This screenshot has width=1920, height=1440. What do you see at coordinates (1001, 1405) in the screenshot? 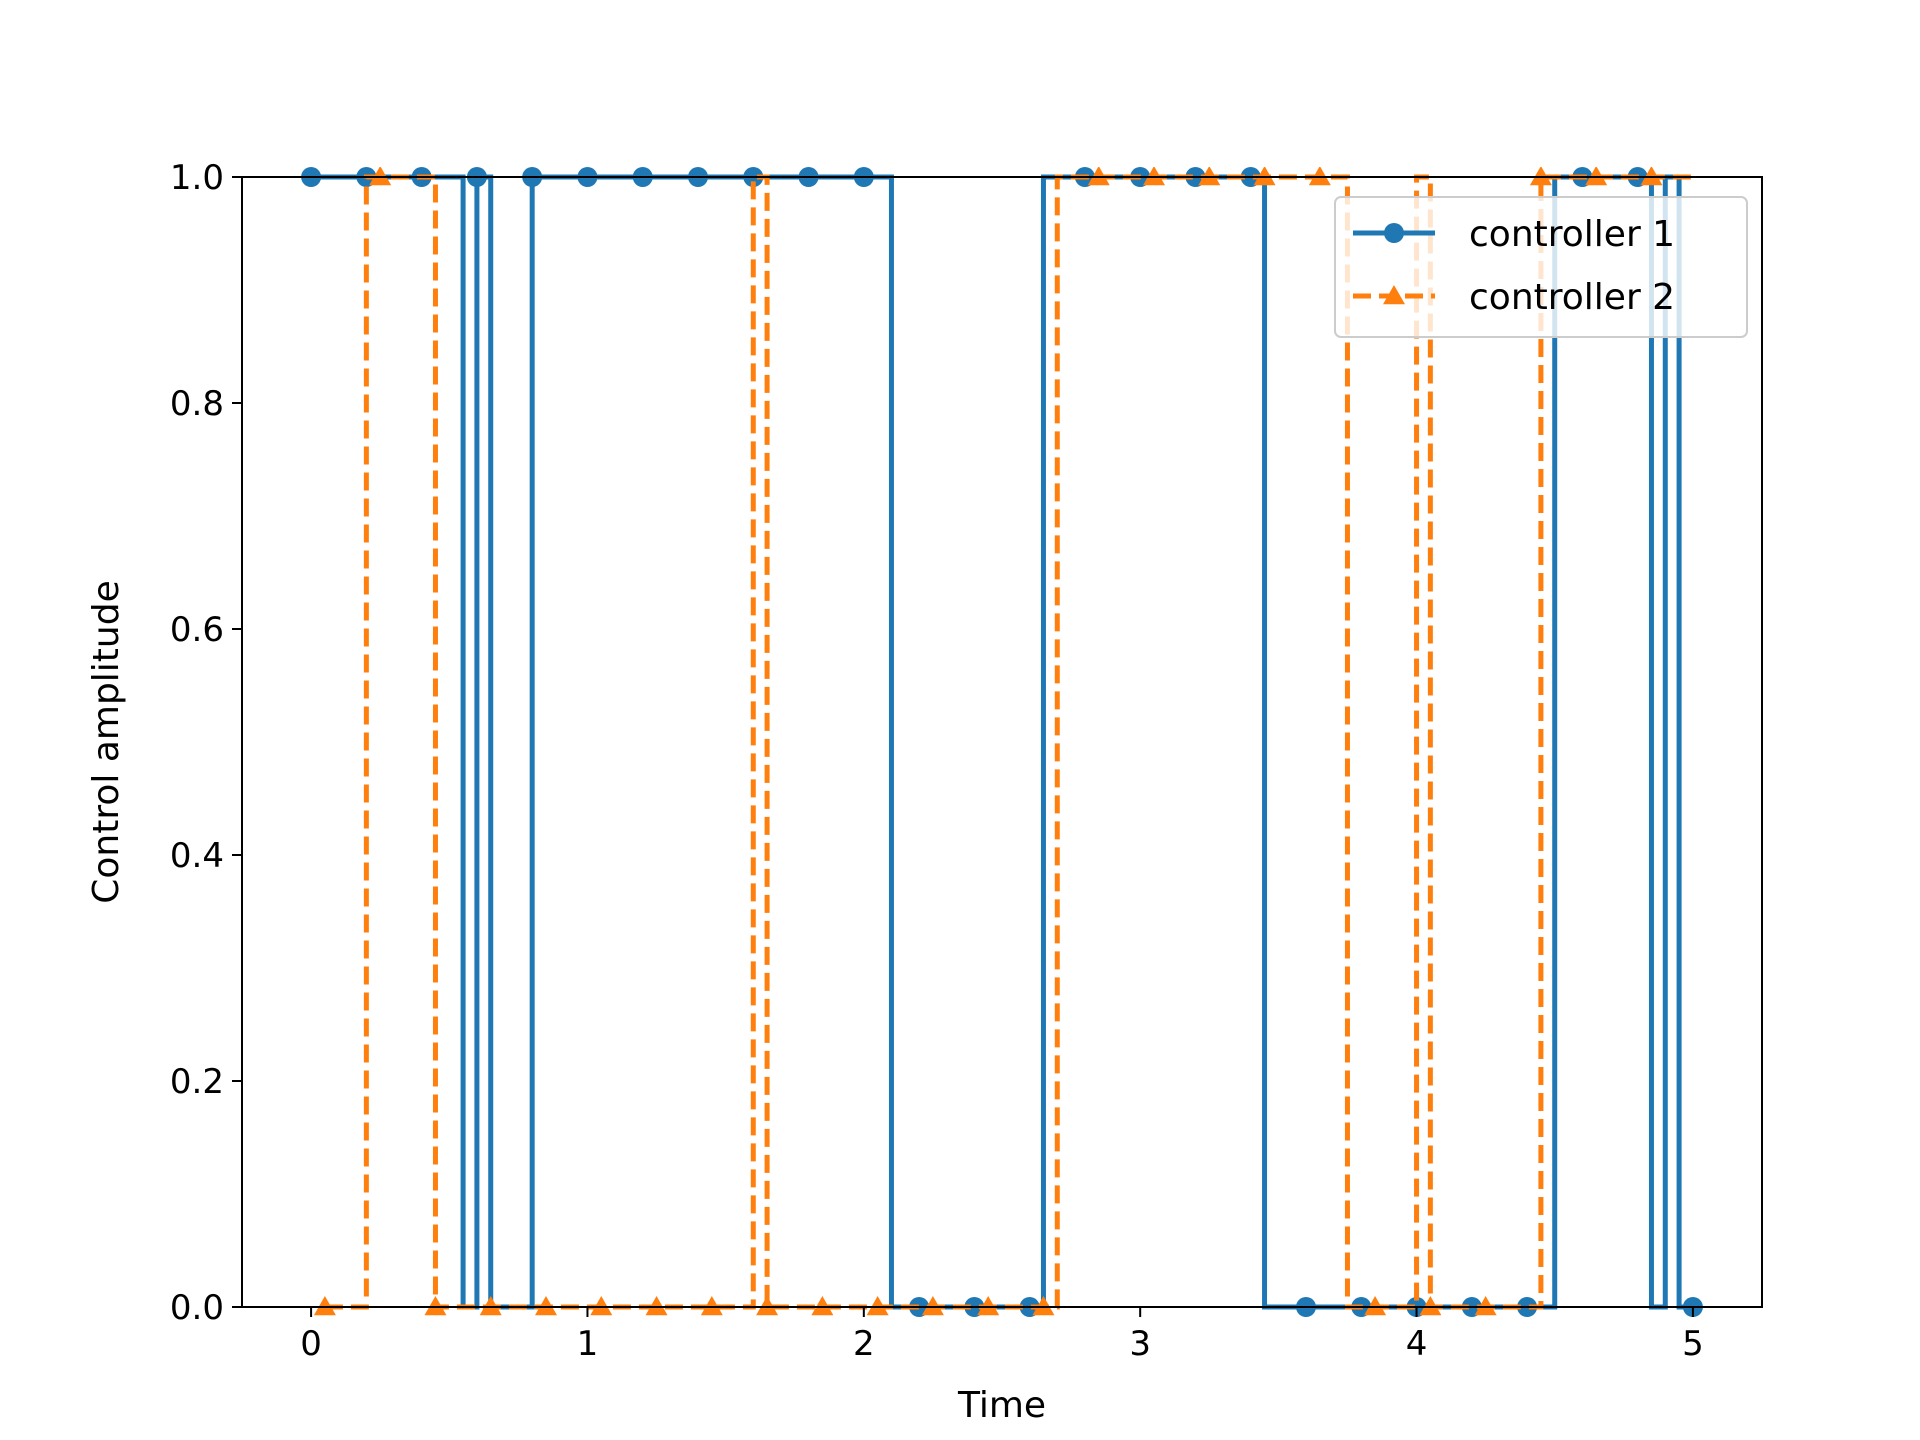
I see `x-axis-label: Time` at bounding box center [1001, 1405].